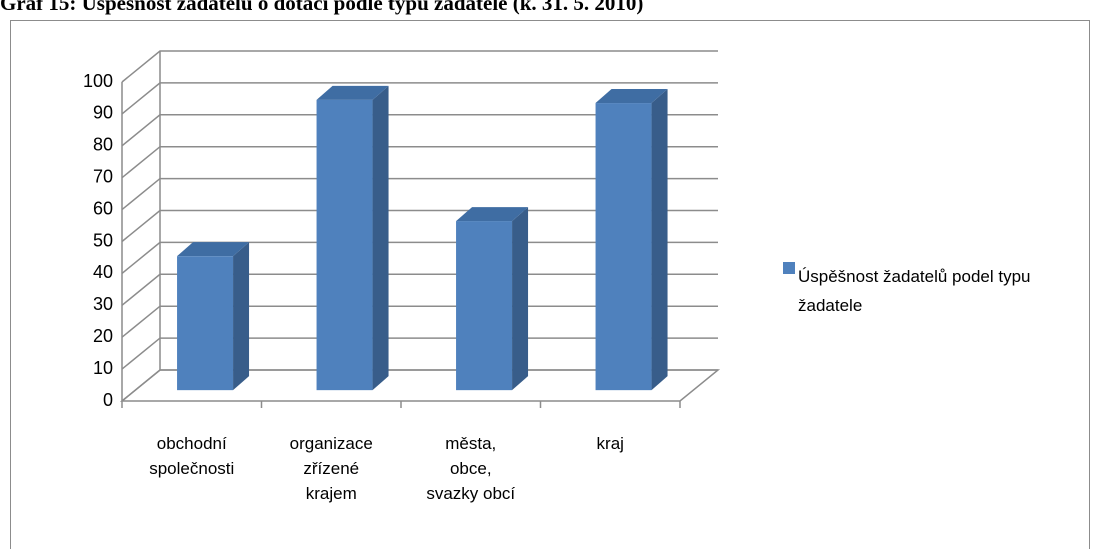 The width and height of the screenshot is (1096, 549). What do you see at coordinates (103, 336) in the screenshot?
I see `y-tick-label: 20` at bounding box center [103, 336].